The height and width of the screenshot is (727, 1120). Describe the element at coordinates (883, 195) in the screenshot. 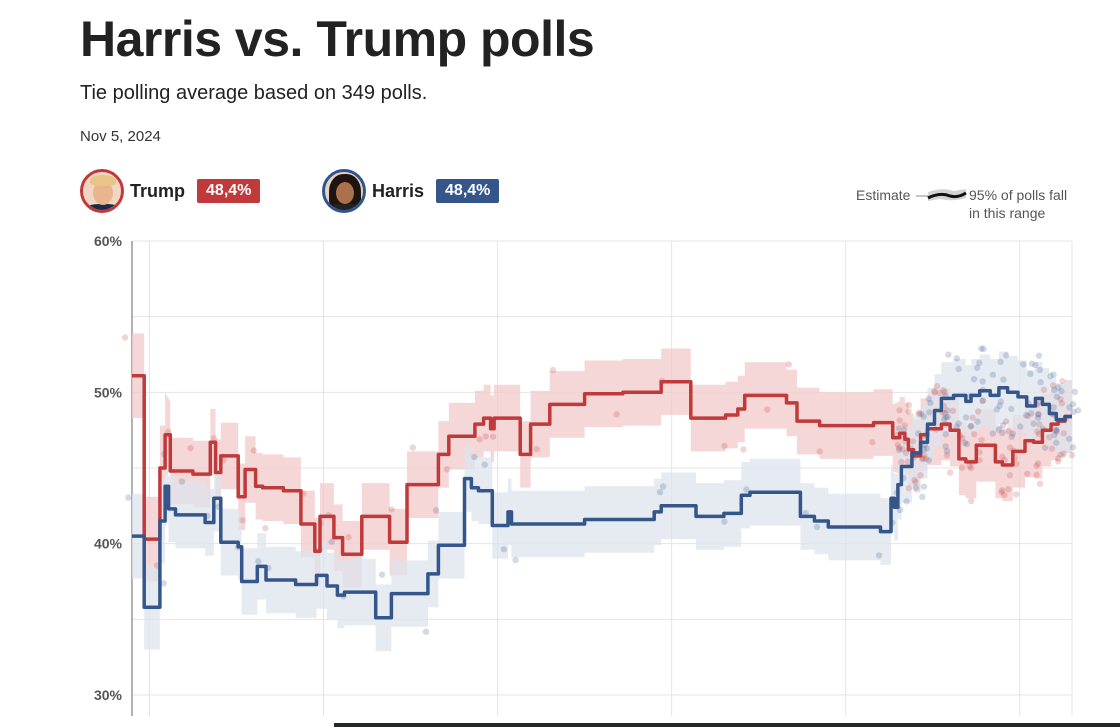

I see `legend-estimate-label: Estimate` at that location.